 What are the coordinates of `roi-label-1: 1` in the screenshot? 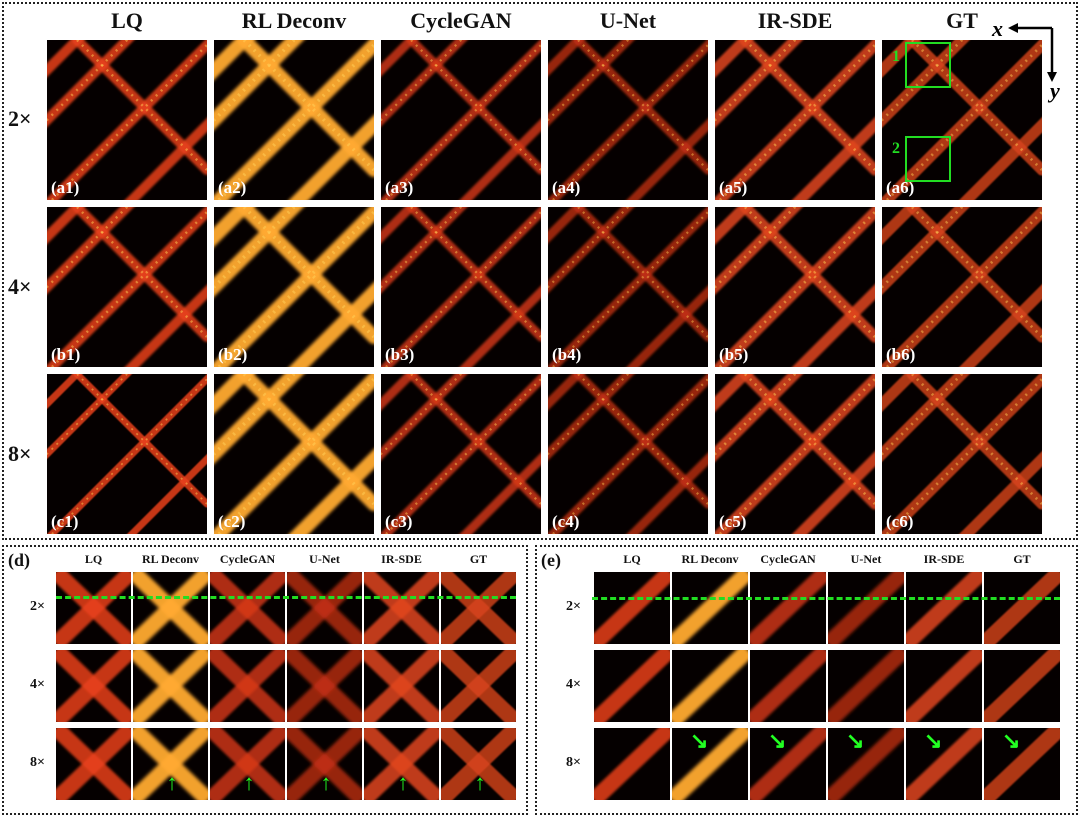 It's located at (896, 56).